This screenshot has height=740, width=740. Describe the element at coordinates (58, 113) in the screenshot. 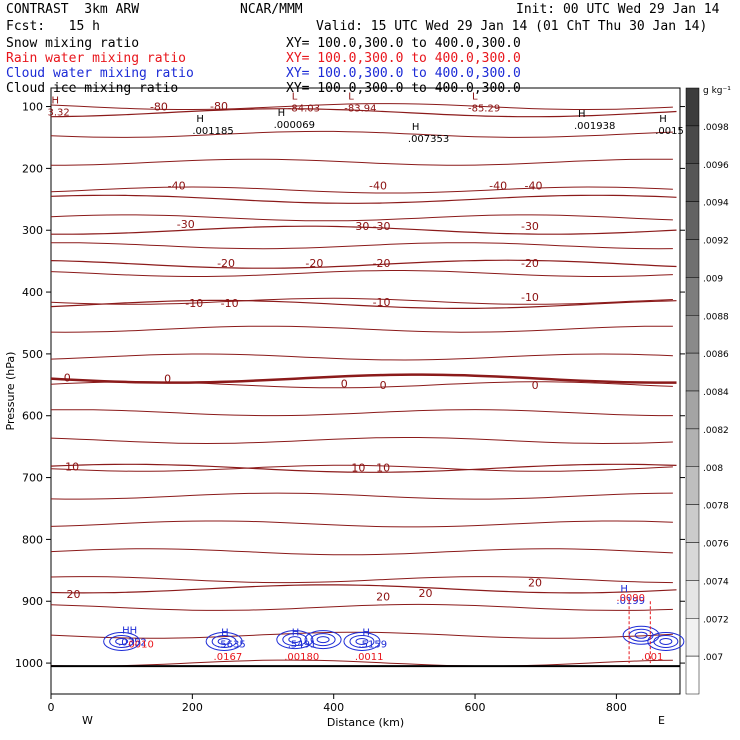

I see `extremum-value: 3.32` at that location.